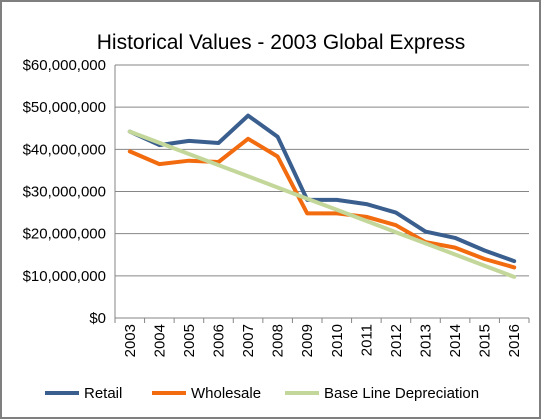 The height and width of the screenshot is (419, 541). What do you see at coordinates (226, 393) in the screenshot?
I see `legend-label: Wholesale` at bounding box center [226, 393].